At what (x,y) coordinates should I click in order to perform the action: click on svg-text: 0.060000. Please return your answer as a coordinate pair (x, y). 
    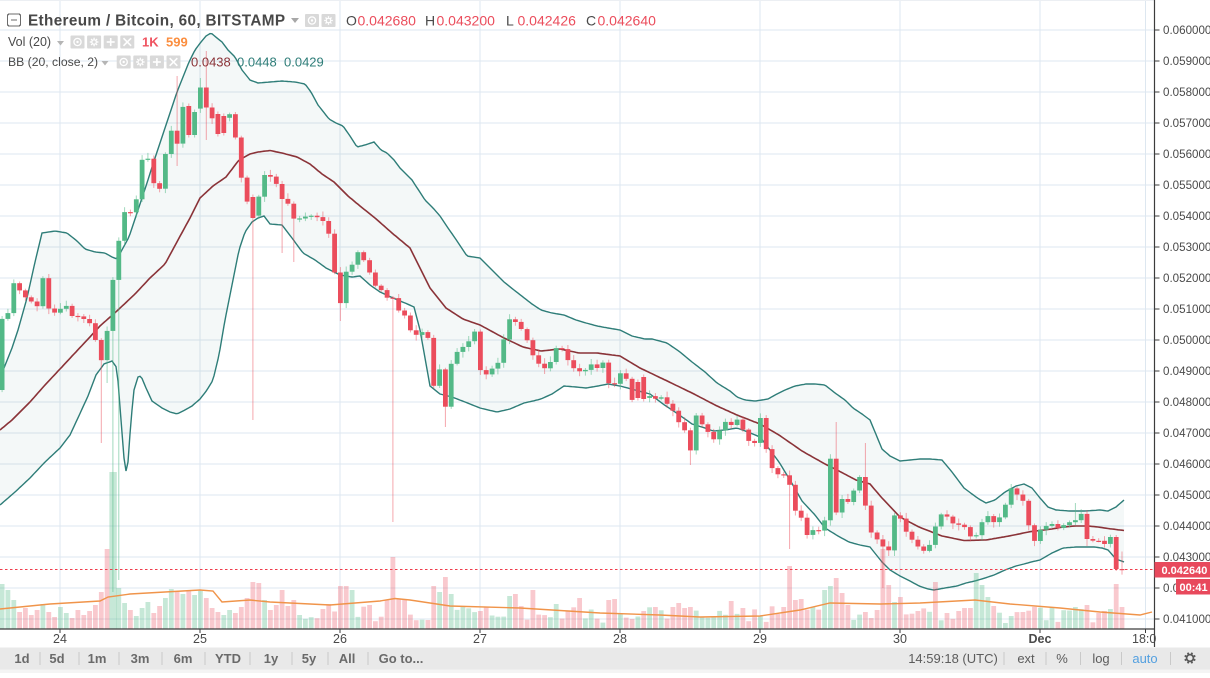
    Looking at the image, I should click on (1186, 30).